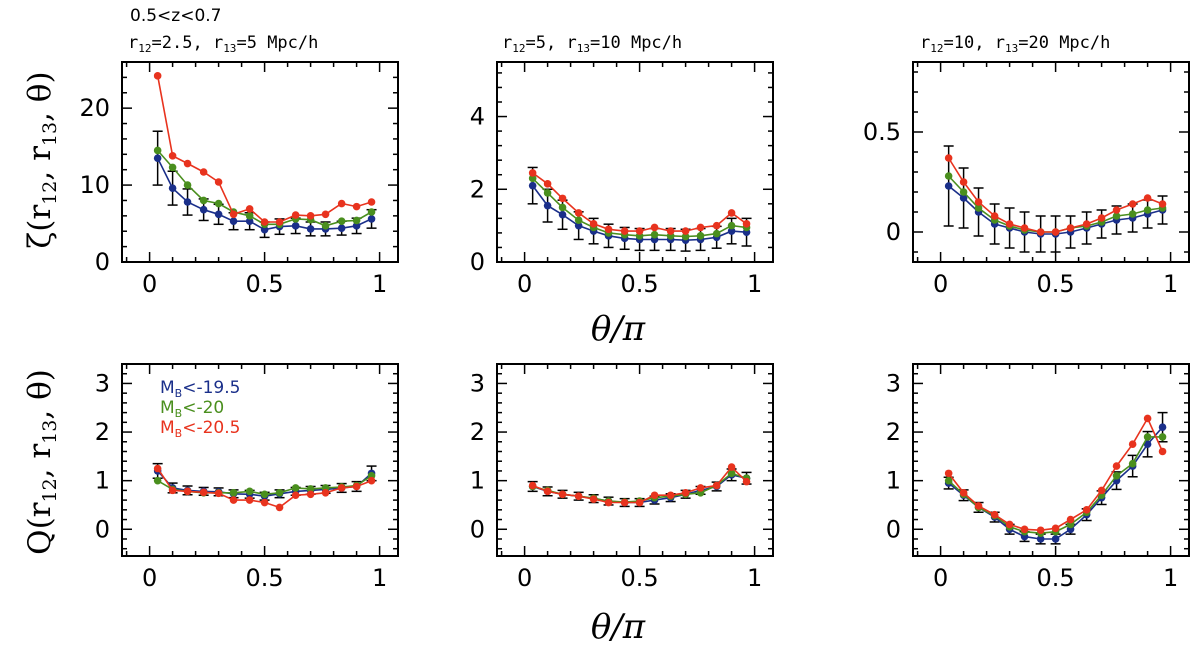 This screenshot has height=648, width=1200. I want to click on col2-r12: 5, so click(541, 43).